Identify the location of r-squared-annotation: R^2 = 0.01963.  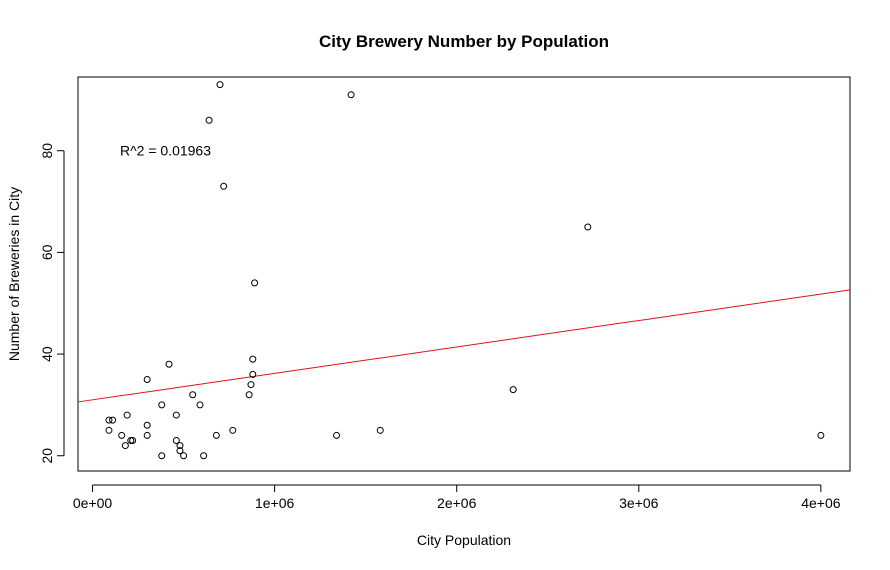
(165, 151).